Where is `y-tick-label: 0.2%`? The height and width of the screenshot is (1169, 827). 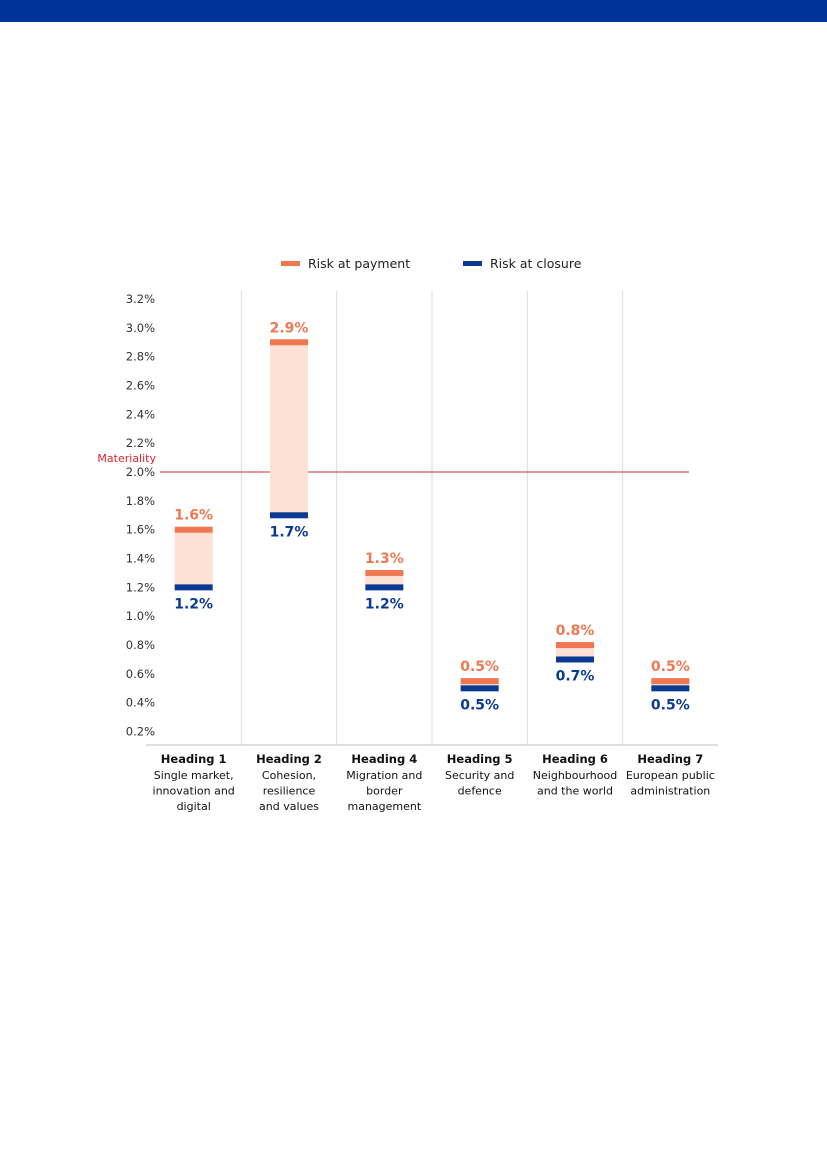 y-tick-label: 0.2% is located at coordinates (140, 732).